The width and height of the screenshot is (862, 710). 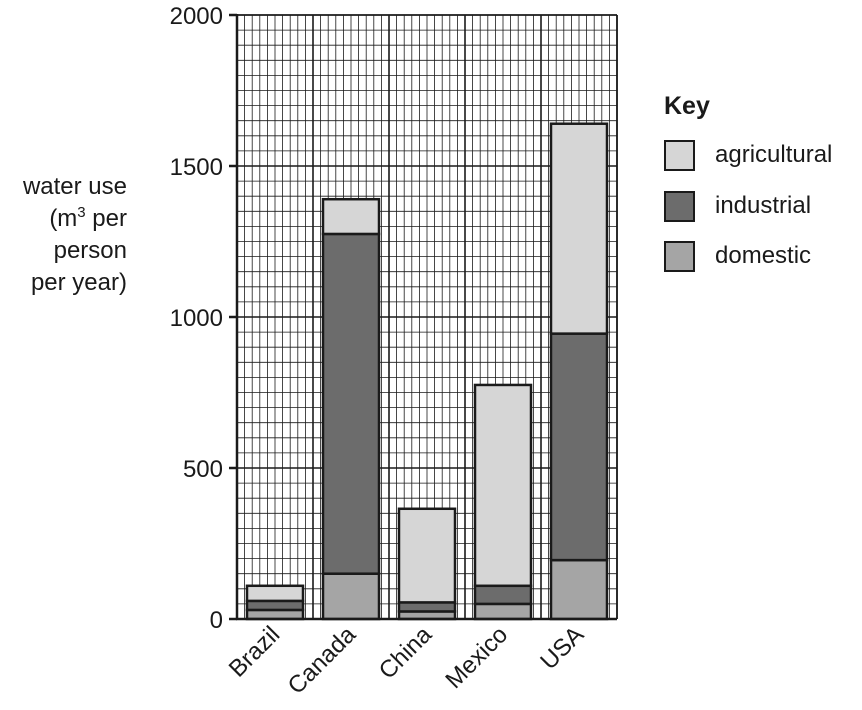 I want to click on y-tick-label: 2000, so click(x=196, y=16).